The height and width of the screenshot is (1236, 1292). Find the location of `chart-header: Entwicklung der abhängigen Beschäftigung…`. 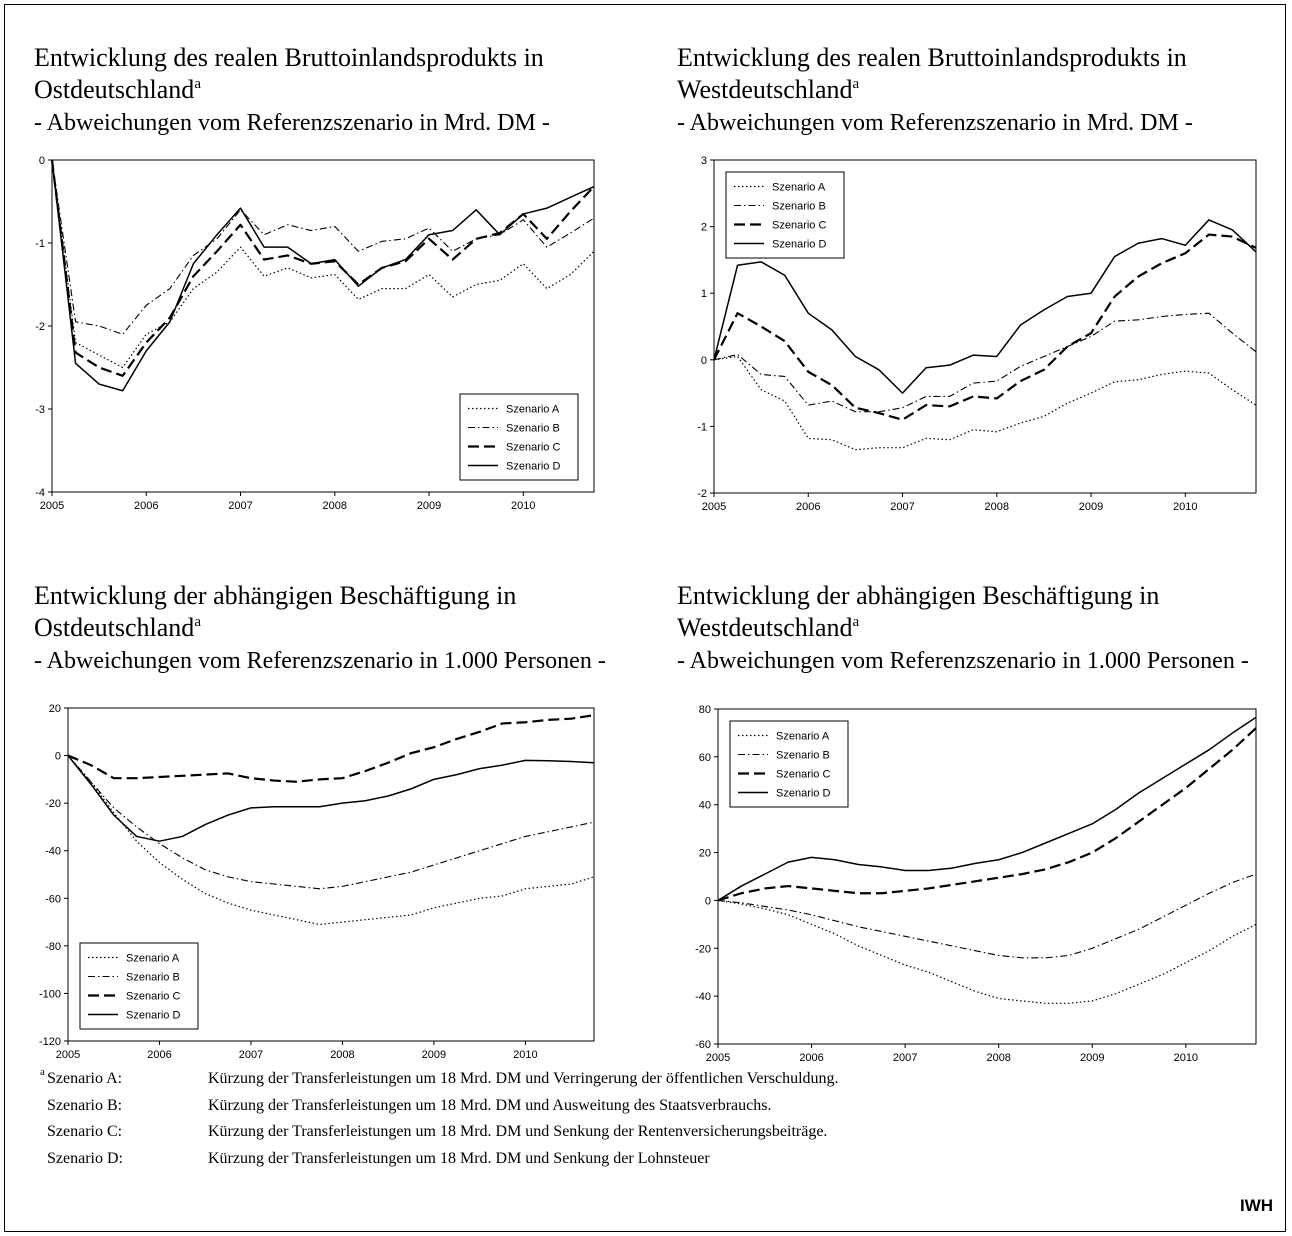

chart-header: Entwicklung der abhängigen Beschäftigung… is located at coordinates (979, 629).